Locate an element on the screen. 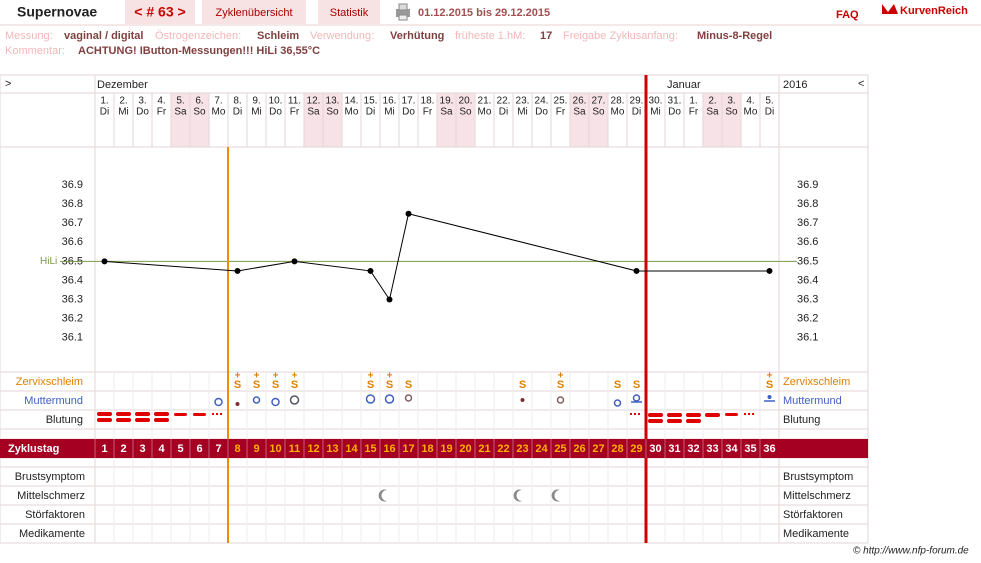 The width and height of the screenshot is (981, 563). cycle-day: 34 is located at coordinates (731, 449).